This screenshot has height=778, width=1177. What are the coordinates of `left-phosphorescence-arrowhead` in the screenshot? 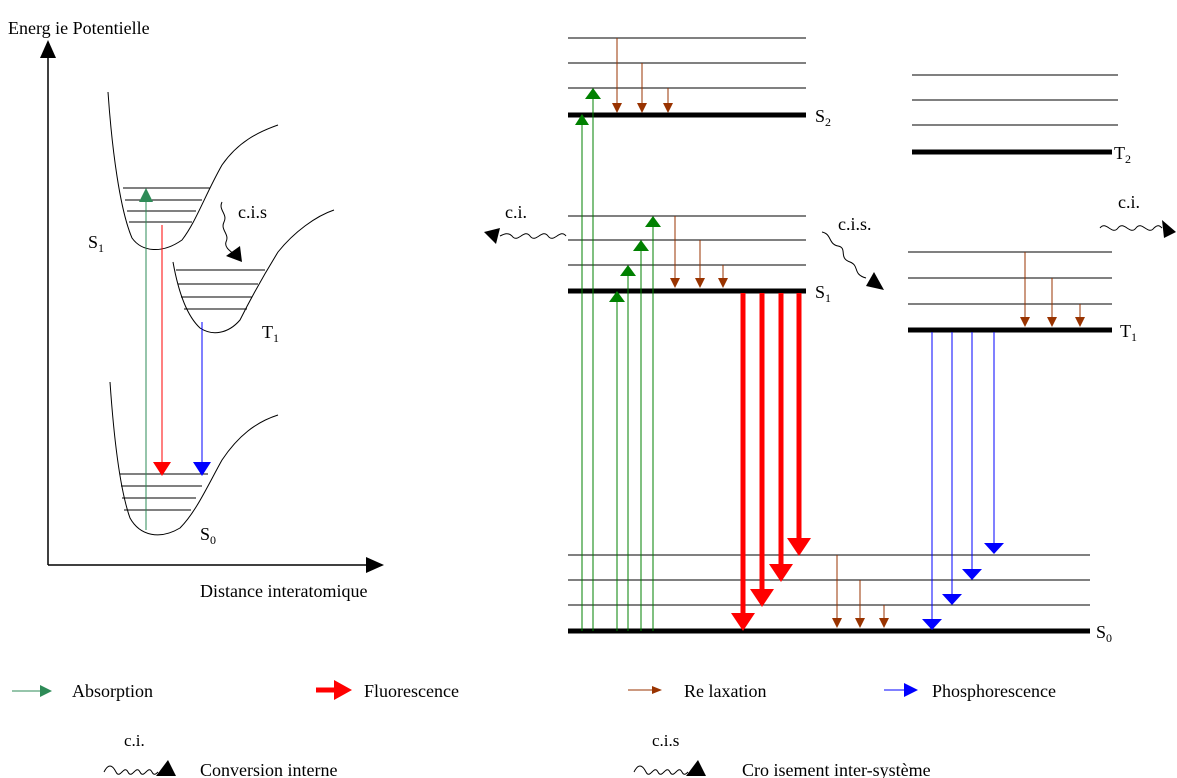 It's located at (202, 469).